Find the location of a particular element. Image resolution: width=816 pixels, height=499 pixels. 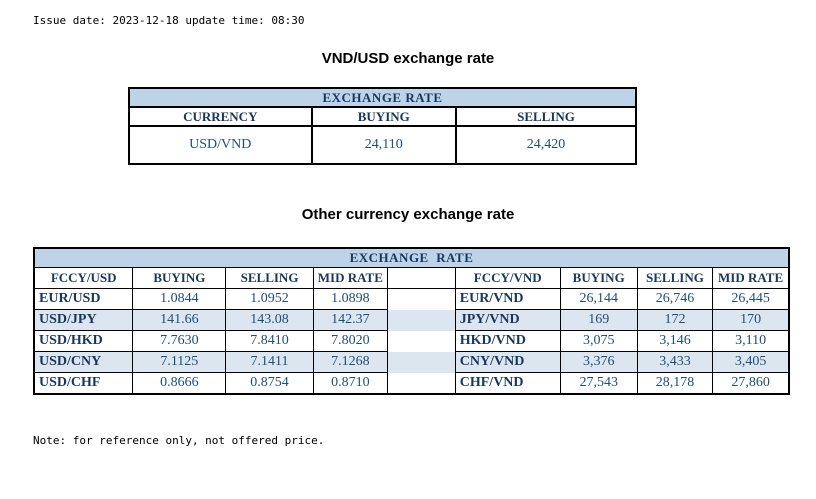

cell-selling: 172 is located at coordinates (675, 320).